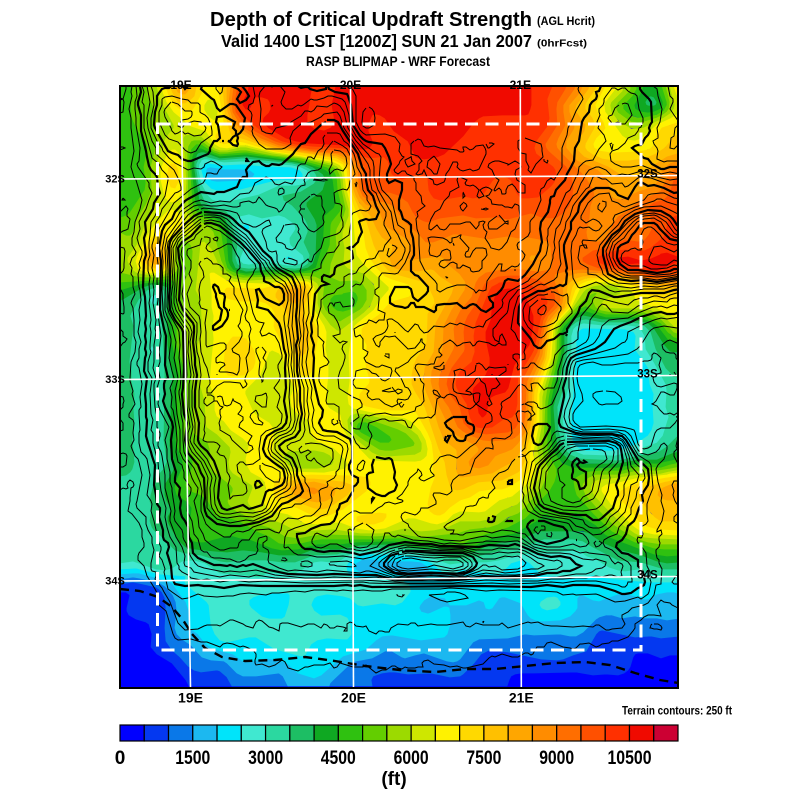 The height and width of the screenshot is (800, 800). What do you see at coordinates (398, 61) in the screenshot?
I see `svg-text: RASP BLIPMAP - WRF Forecast` at bounding box center [398, 61].